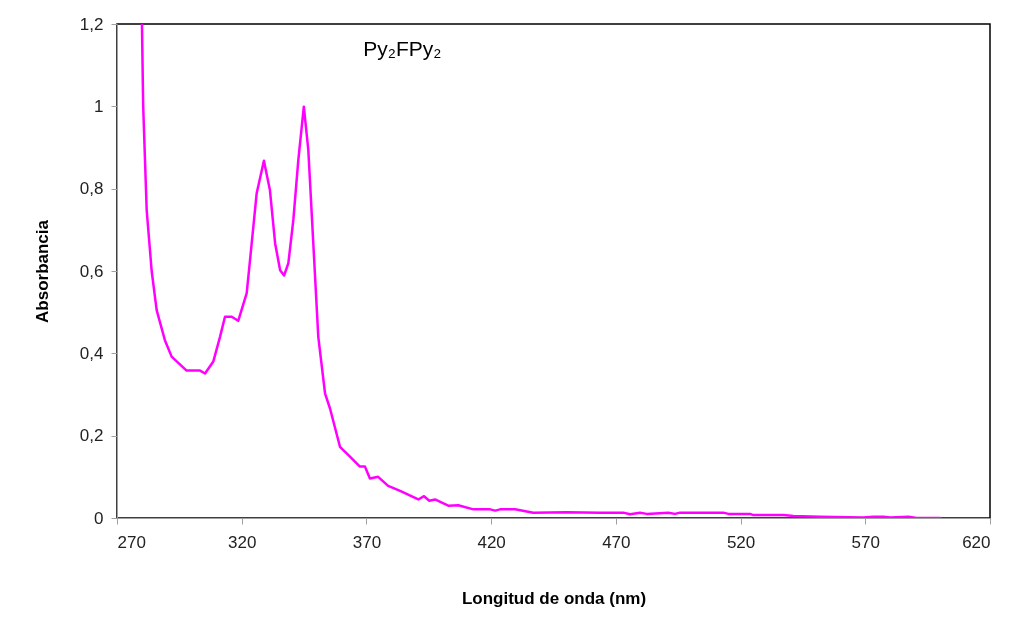  I want to click on x-axis-title: Longitud de onda (nm), so click(554, 598).